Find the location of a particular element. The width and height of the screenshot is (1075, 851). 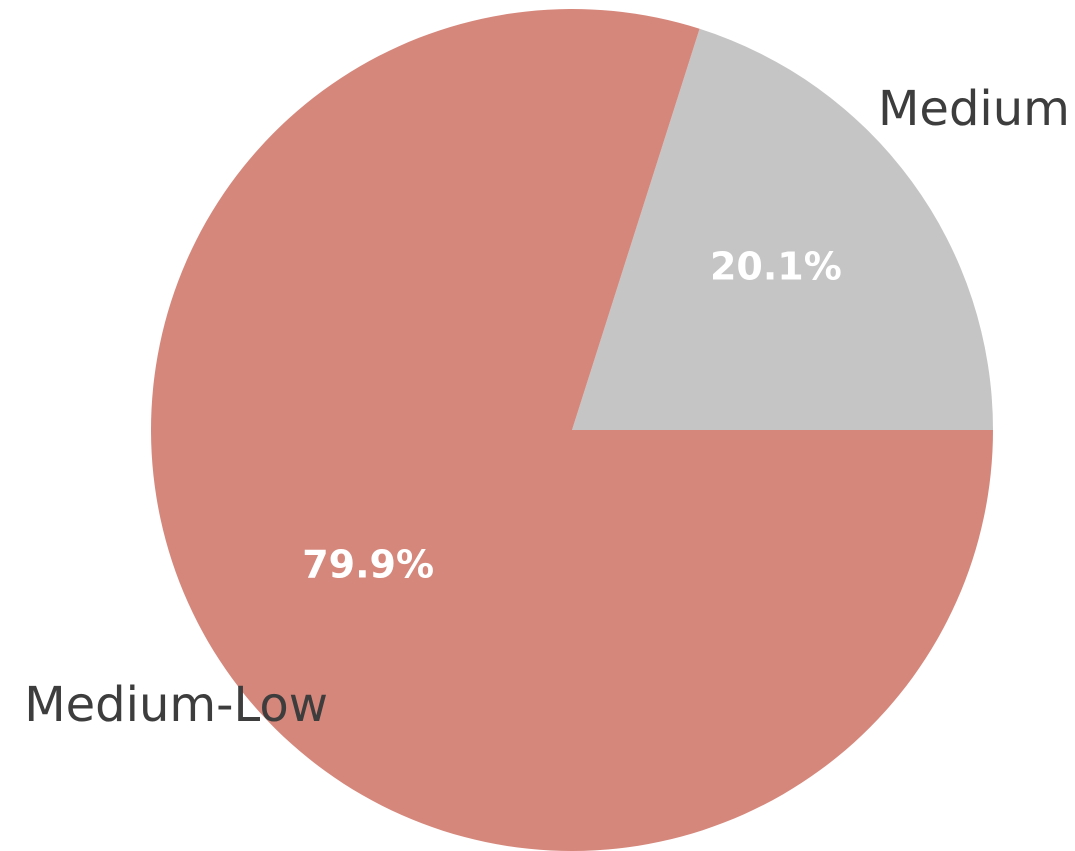

category-label: Medium-Low is located at coordinates (176, 705).